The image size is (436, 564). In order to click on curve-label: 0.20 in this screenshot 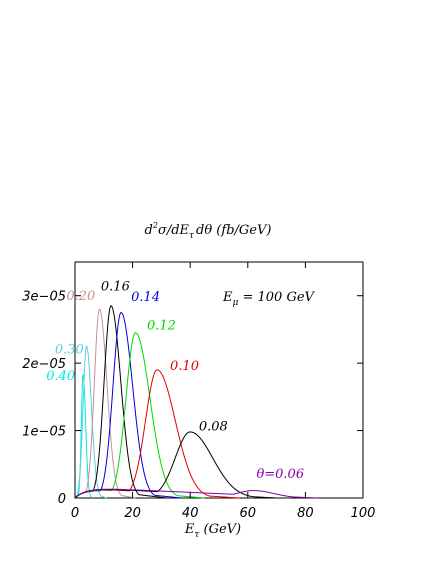, I will do `click(80, 296)`.